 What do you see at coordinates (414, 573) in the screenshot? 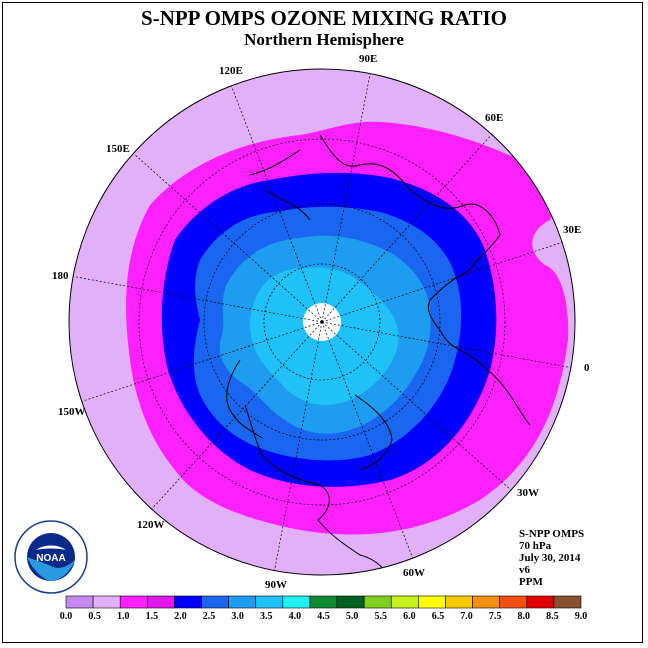
I see `lon-label-60w: 60W` at bounding box center [414, 573].